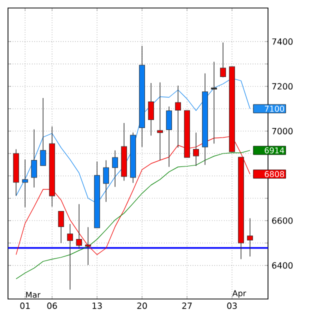 This screenshot has width=320, height=320. Describe the element at coordinates (232, 305) in the screenshot. I see `x-tick-label: 03` at that location.